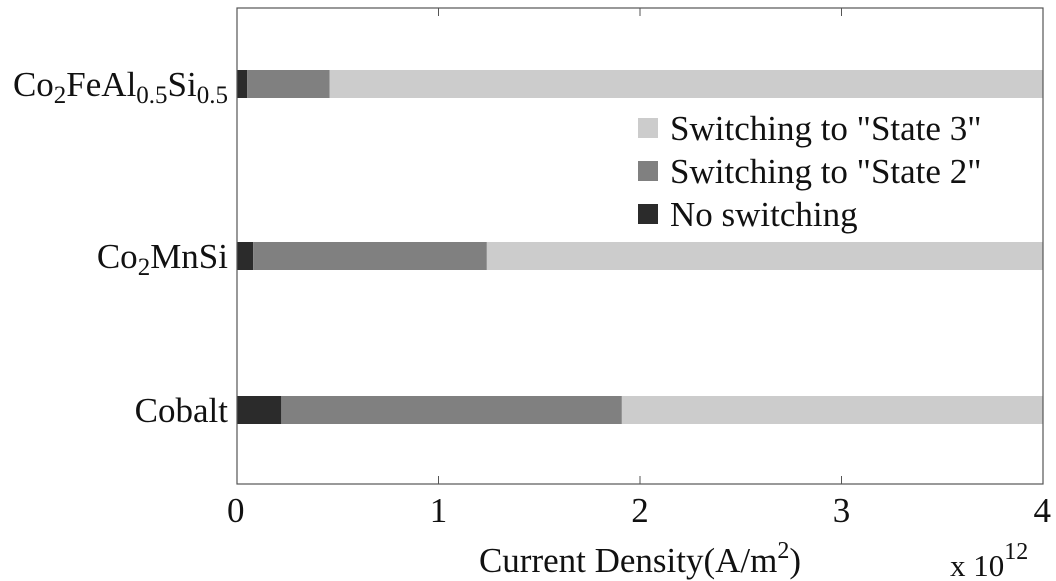 The height and width of the screenshot is (581, 1056). I want to click on exponent-power: 12, so click(1016, 552).